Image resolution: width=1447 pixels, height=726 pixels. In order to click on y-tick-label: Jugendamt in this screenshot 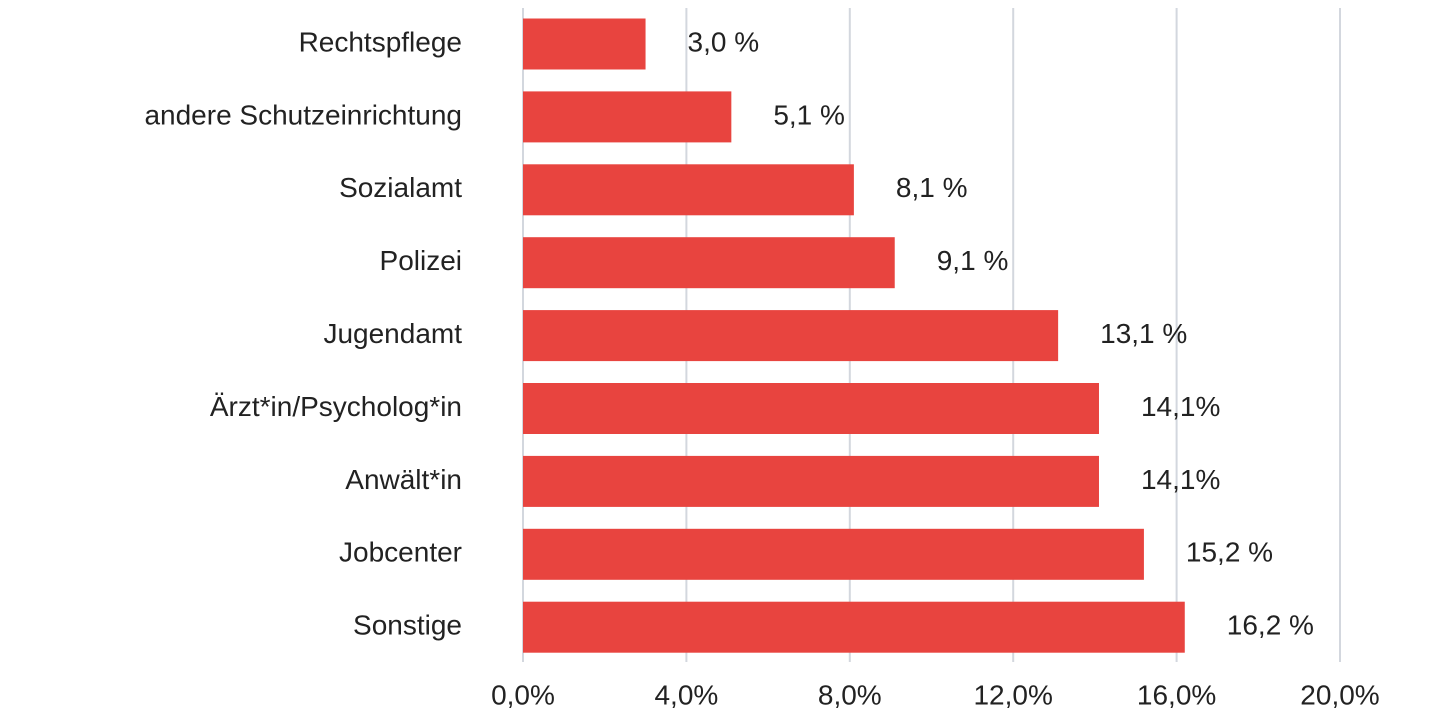, I will do `click(392, 333)`.